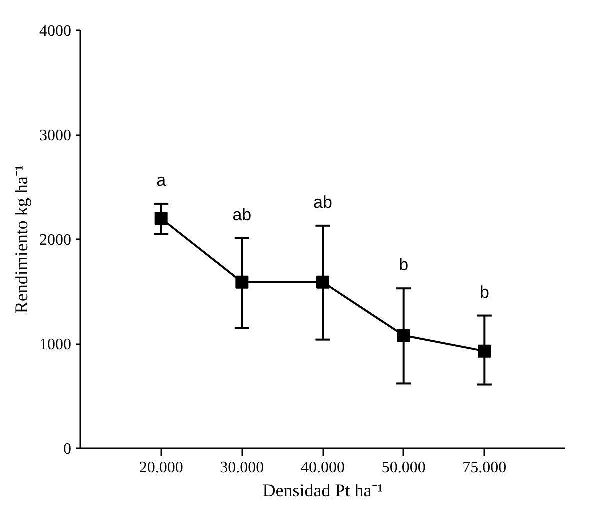 The image size is (589, 522). What do you see at coordinates (56, 345) in the screenshot?
I see `y-tick-label: 1000` at bounding box center [56, 345].